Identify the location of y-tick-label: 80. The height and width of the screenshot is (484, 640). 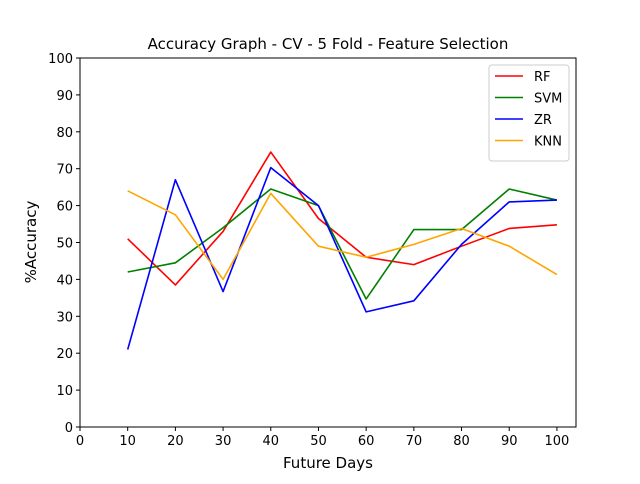
(64, 133).